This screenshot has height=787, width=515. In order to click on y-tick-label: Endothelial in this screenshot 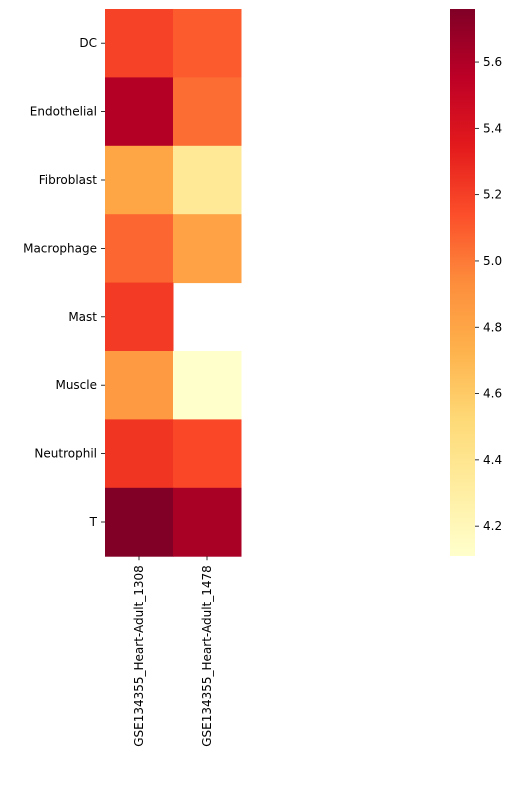, I will do `click(63, 112)`.